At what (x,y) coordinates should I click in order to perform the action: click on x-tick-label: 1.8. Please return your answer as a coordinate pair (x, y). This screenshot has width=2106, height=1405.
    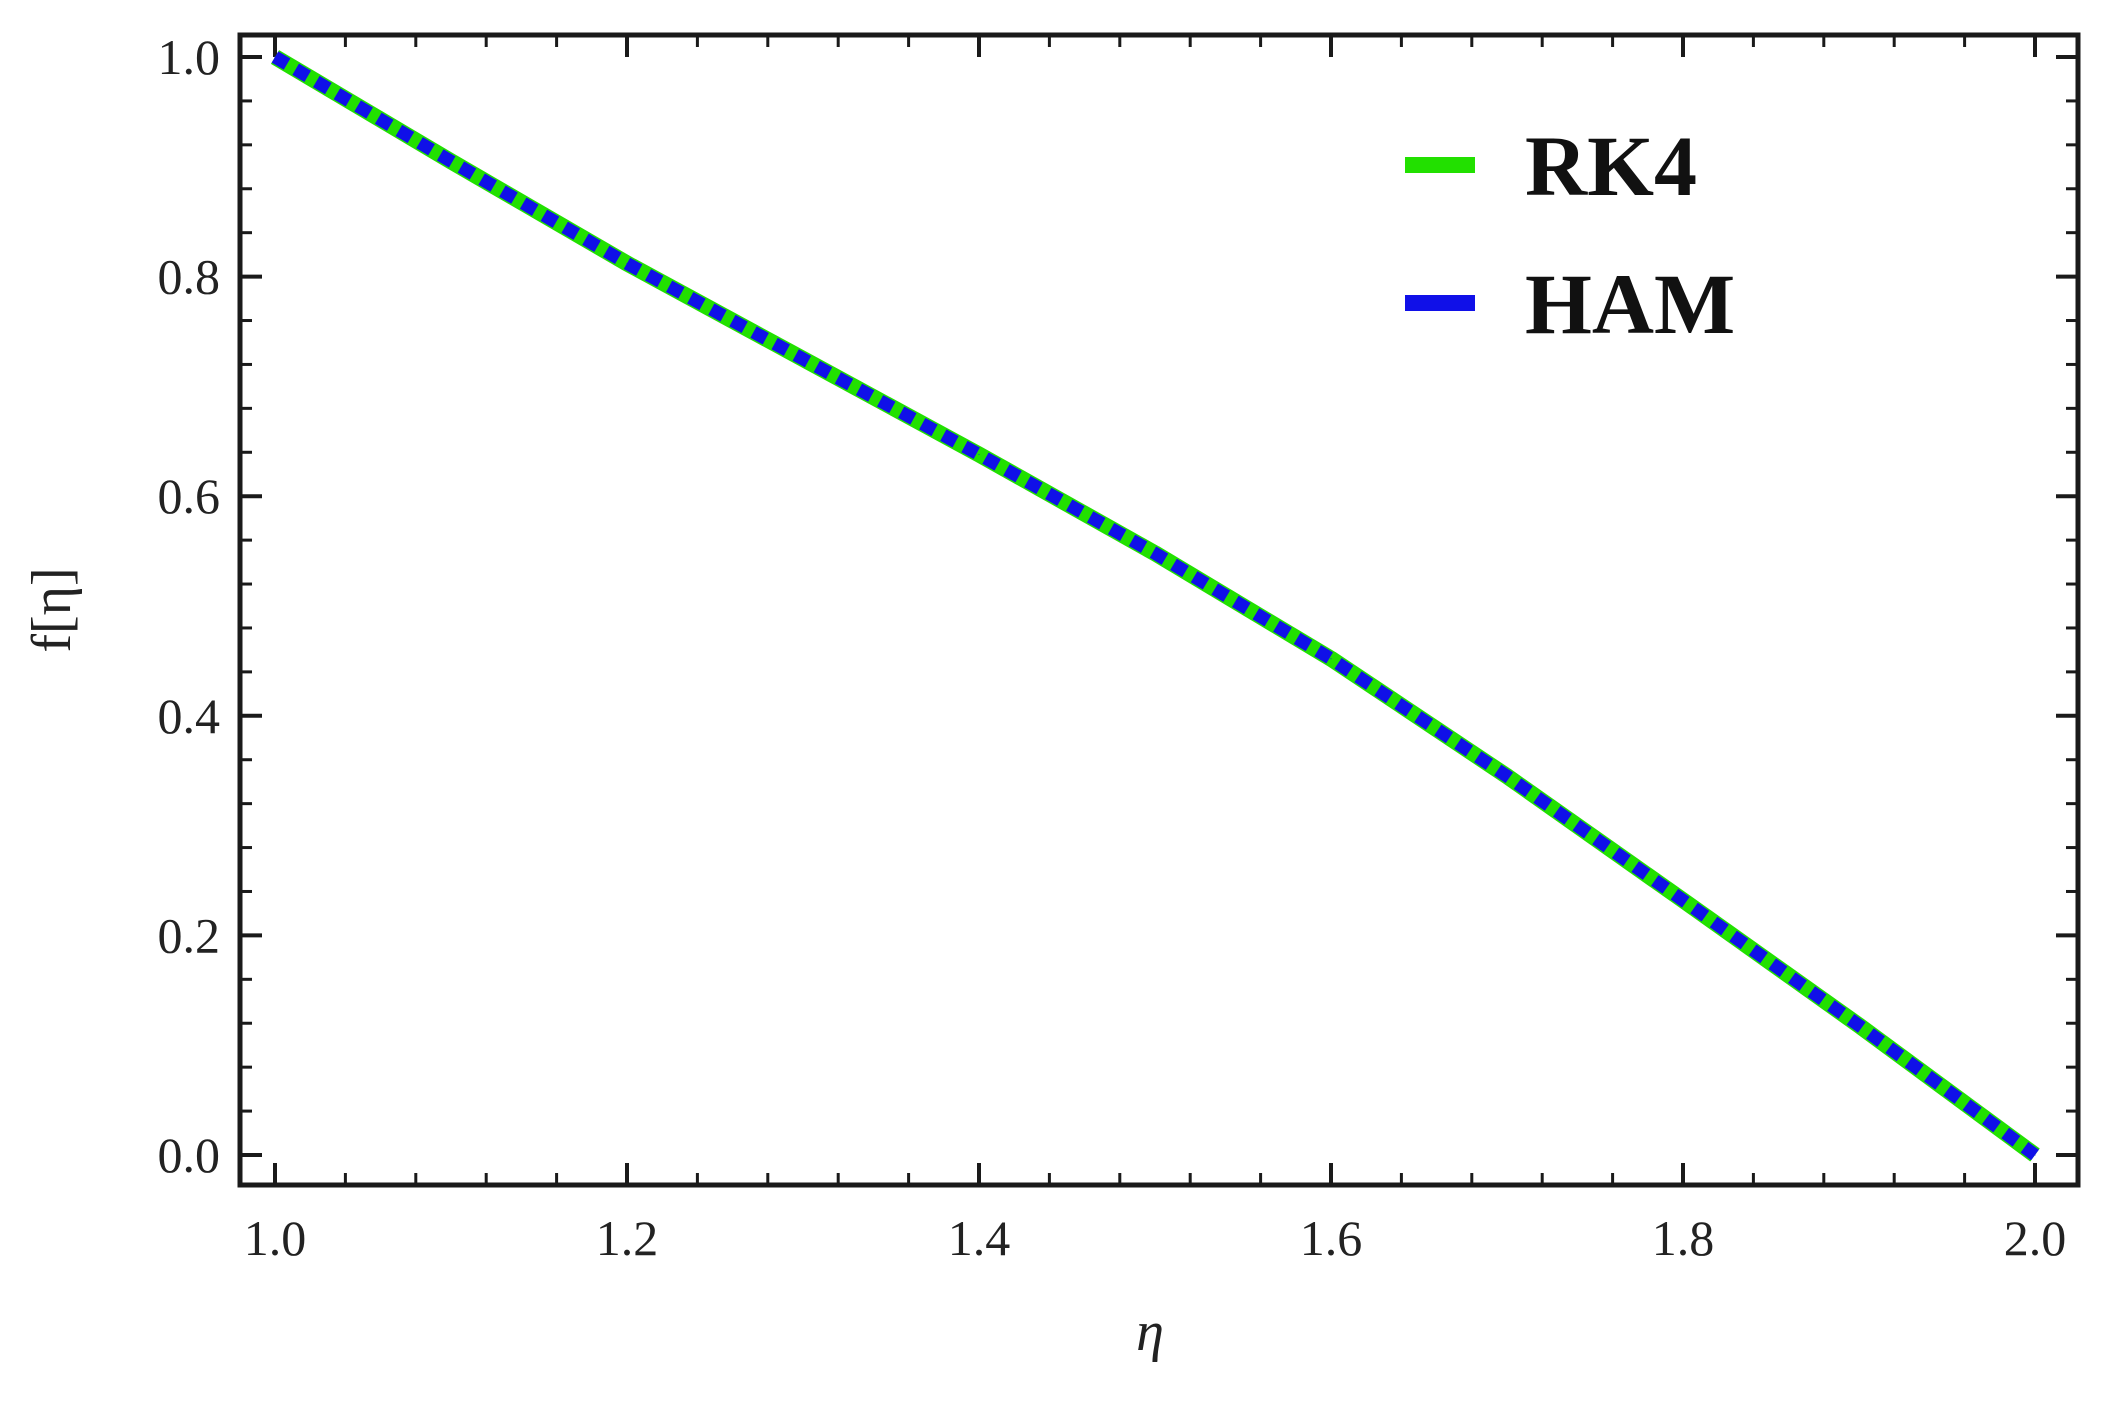
    Looking at the image, I should click on (1683, 1238).